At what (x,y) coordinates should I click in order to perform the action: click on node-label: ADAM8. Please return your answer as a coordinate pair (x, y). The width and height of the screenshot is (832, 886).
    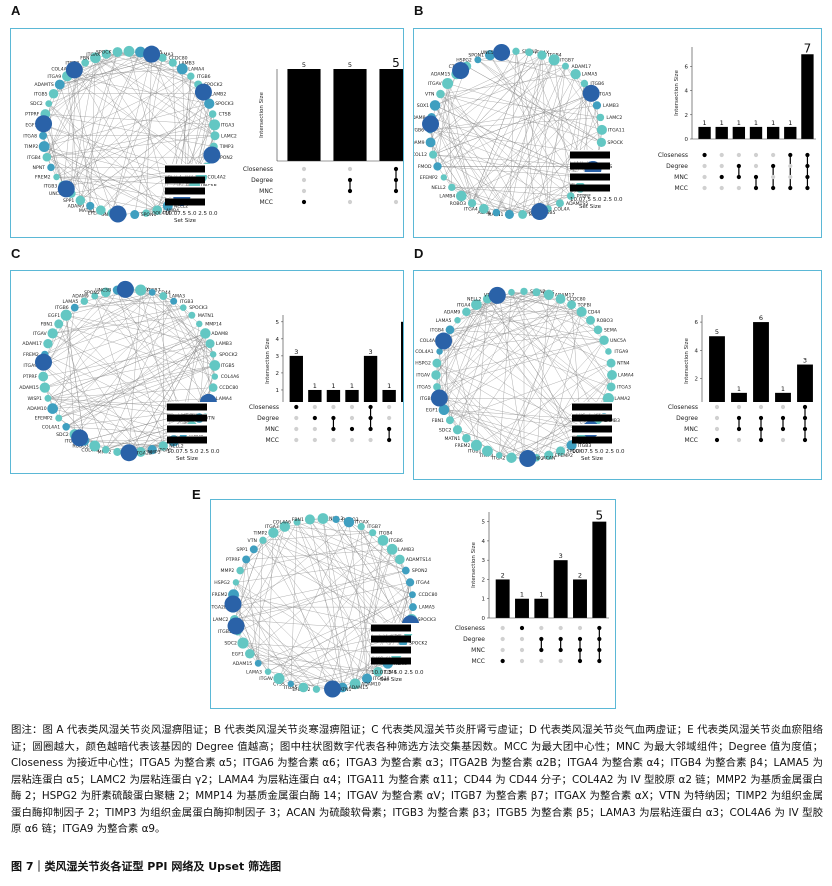
    Looking at the image, I should click on (420, 118).